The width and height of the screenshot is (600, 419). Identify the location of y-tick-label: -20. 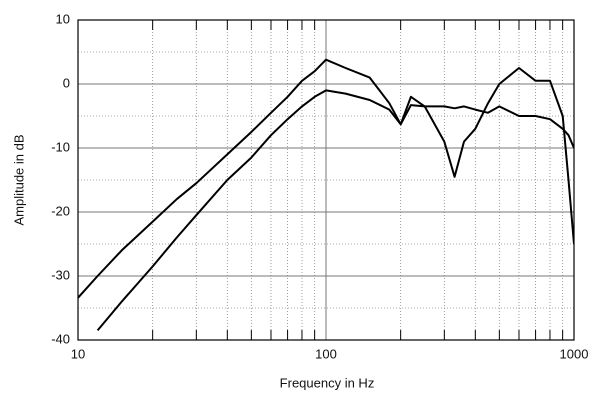
(60, 210).